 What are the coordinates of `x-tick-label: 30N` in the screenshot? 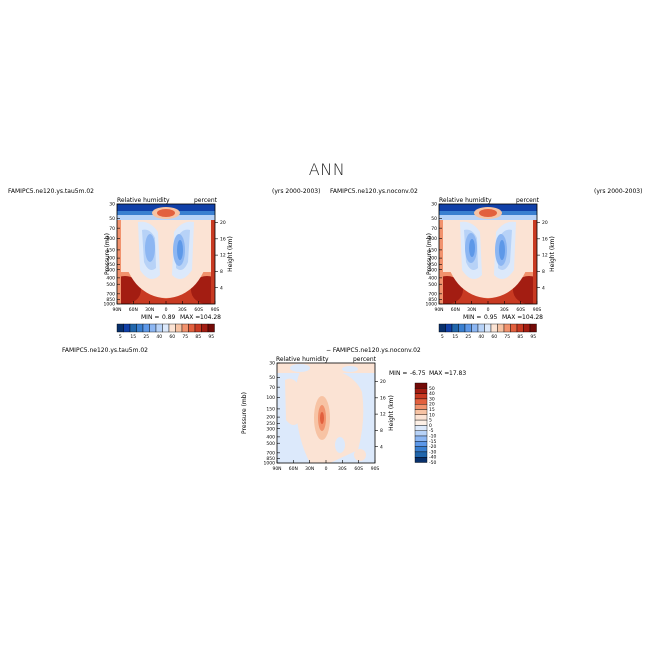 It's located at (309, 469).